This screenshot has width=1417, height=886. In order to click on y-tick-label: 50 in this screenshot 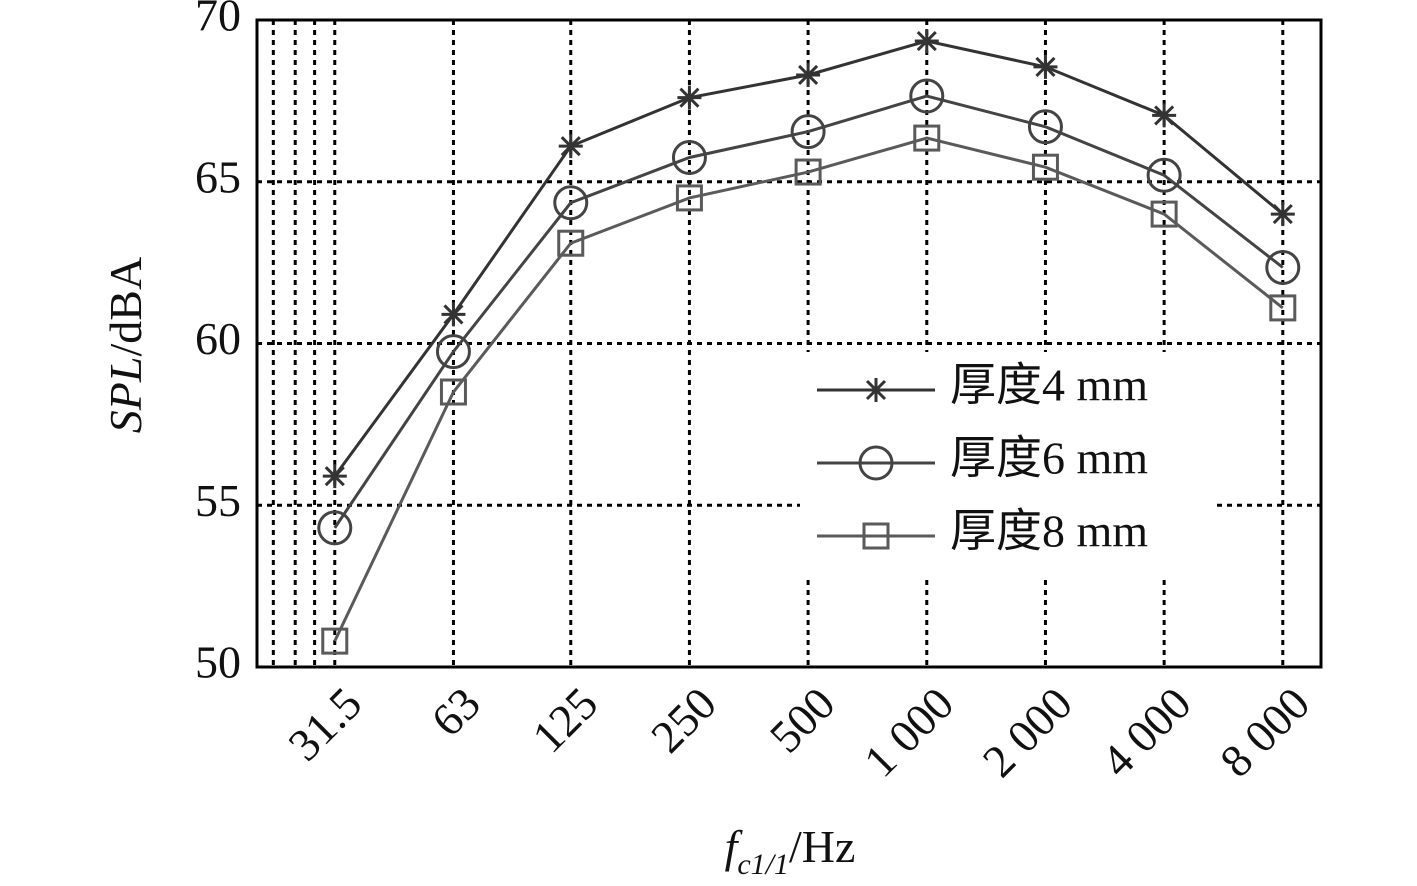, I will do `click(218, 662)`.